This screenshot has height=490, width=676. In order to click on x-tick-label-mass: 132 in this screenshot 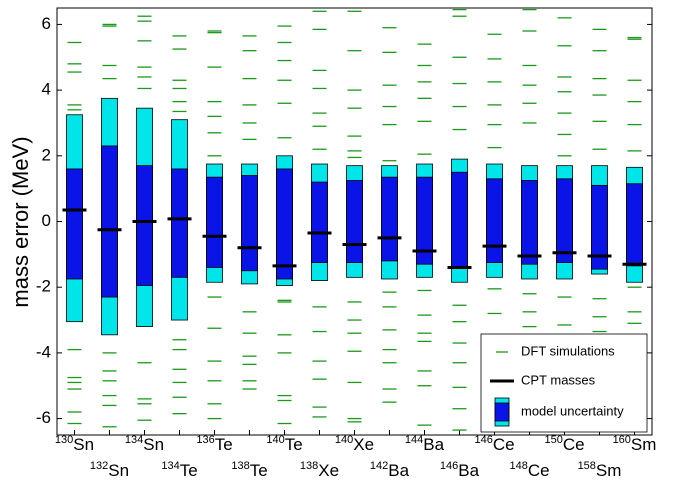, I will do `click(99, 466)`.